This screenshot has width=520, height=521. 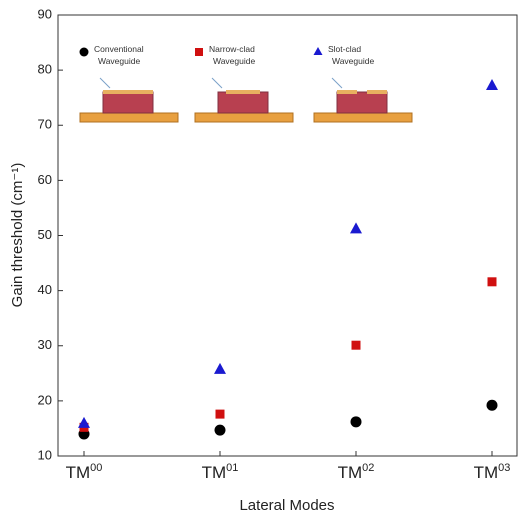 I want to click on y-tick-label: 60, so click(x=45, y=179).